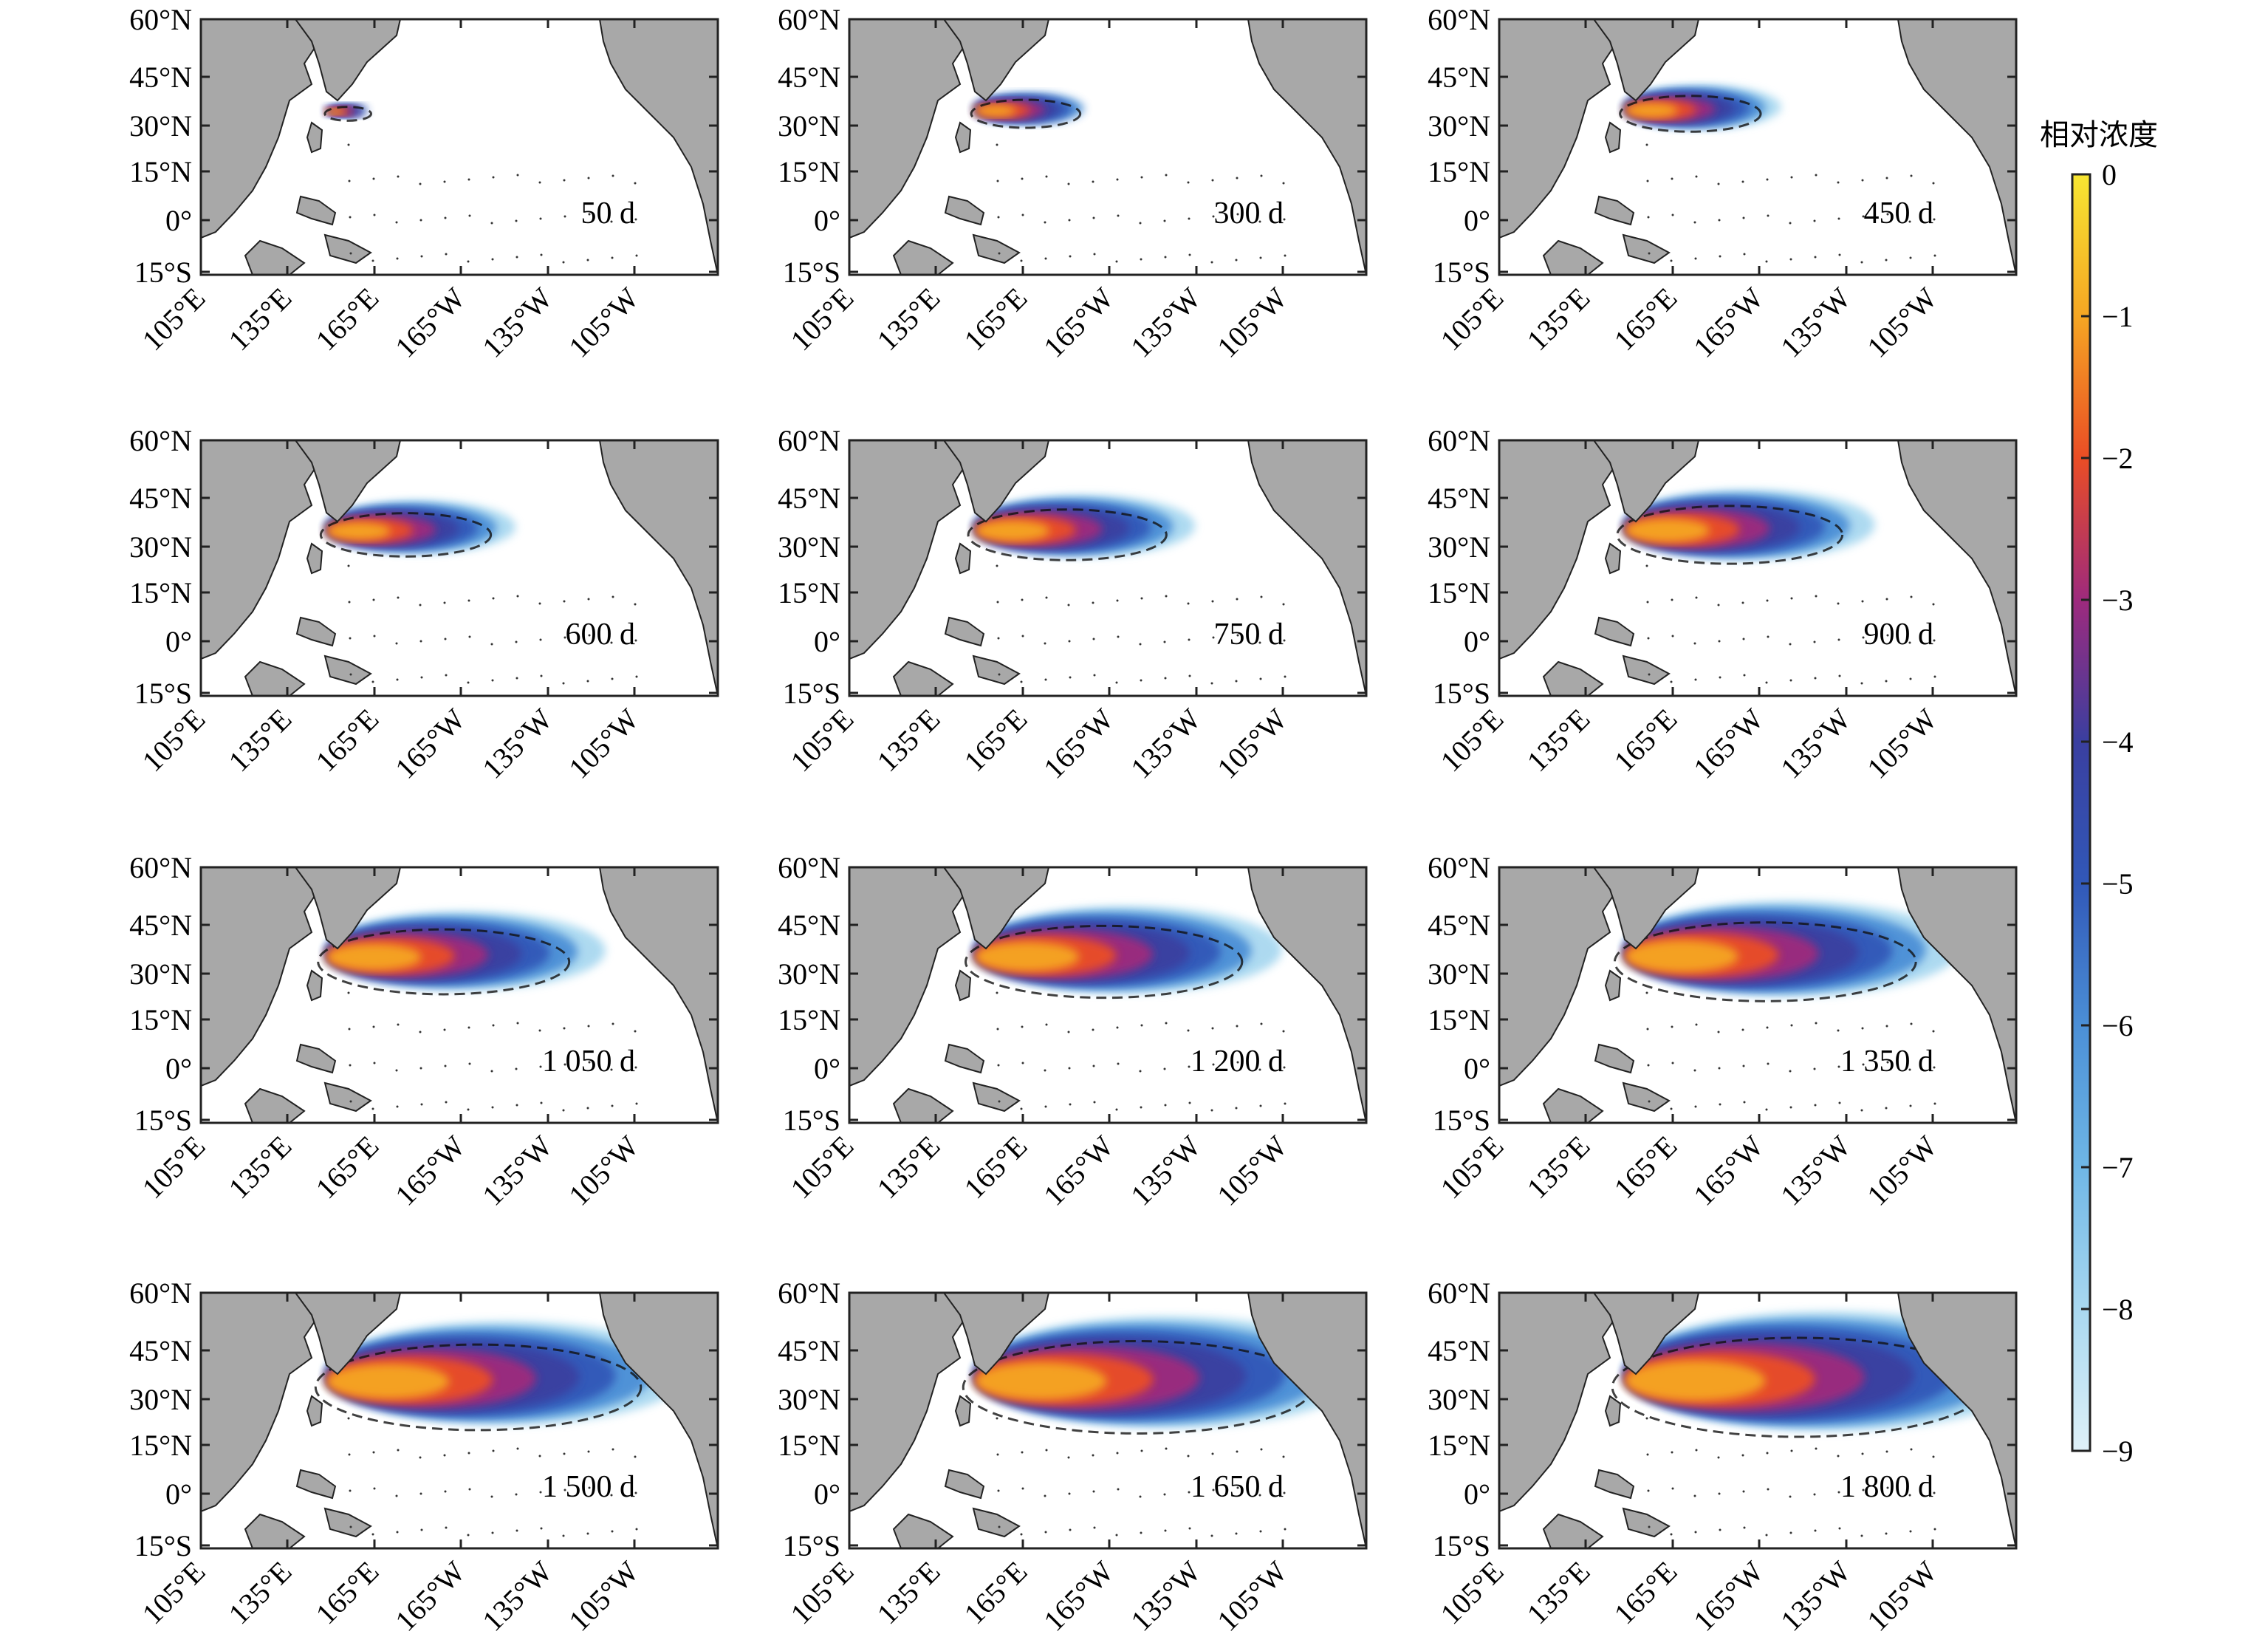 Image resolution: width=2268 pixels, height=1637 pixels. What do you see at coordinates (2118, 1025) in the screenshot?
I see `colorbar-tick-label: −6` at bounding box center [2118, 1025].